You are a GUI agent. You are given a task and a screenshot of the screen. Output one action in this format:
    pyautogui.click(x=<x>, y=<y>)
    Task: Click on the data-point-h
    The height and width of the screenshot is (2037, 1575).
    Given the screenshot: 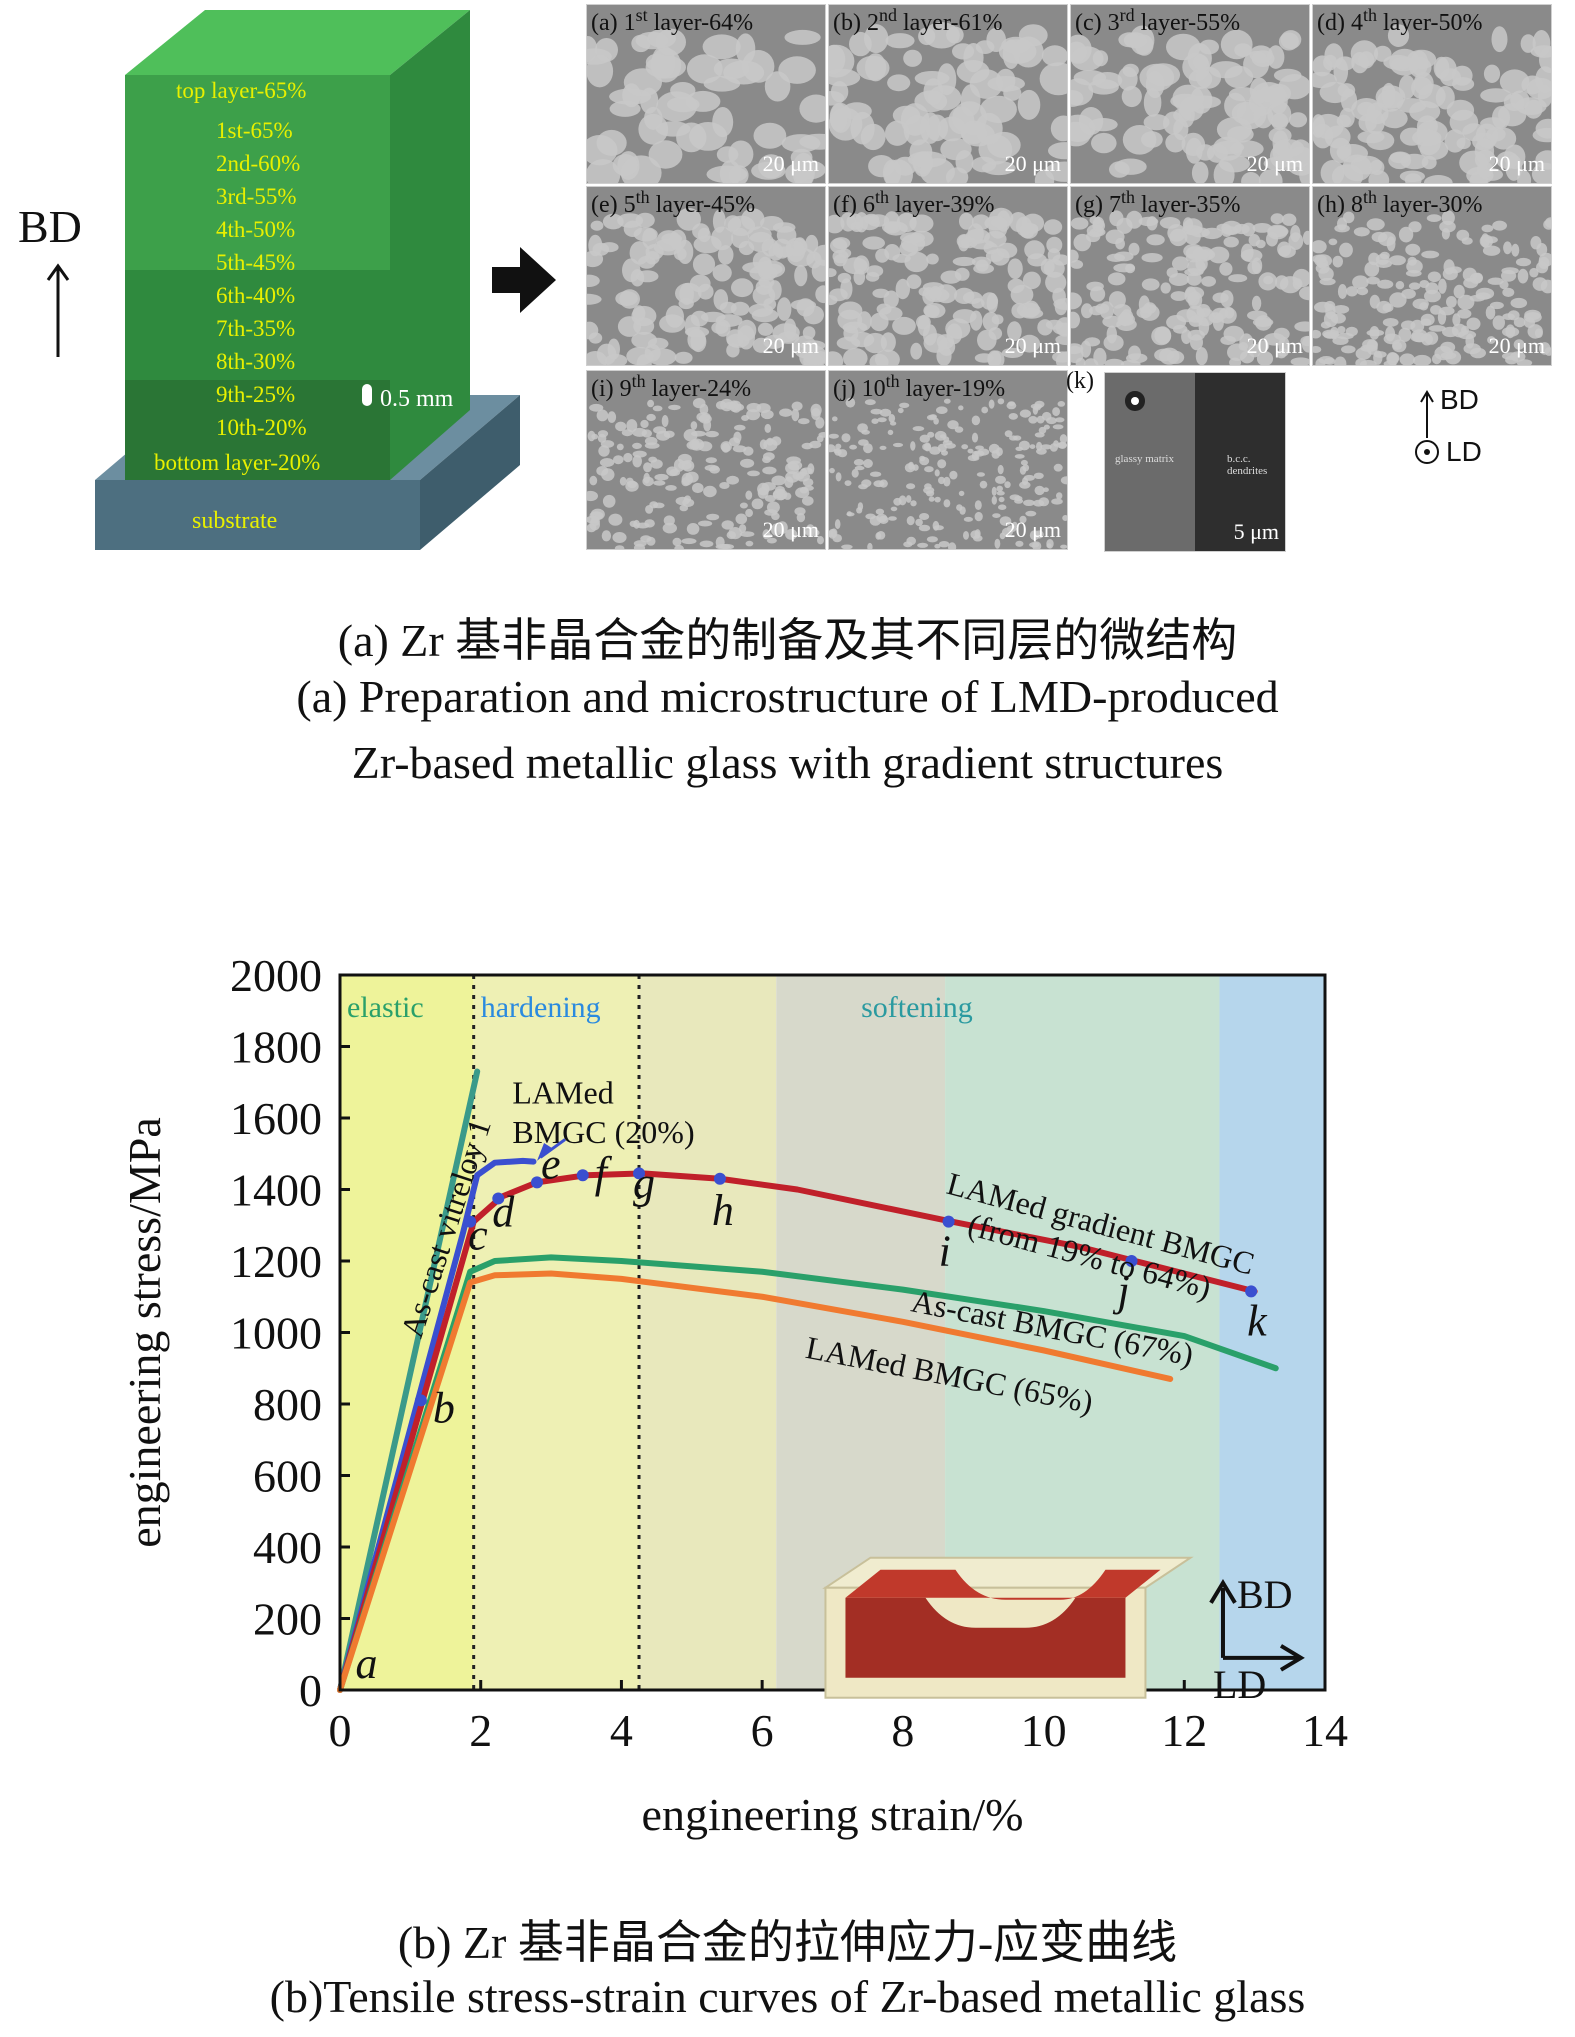 What is the action you would take?
    pyautogui.click(x=719, y=1178)
    